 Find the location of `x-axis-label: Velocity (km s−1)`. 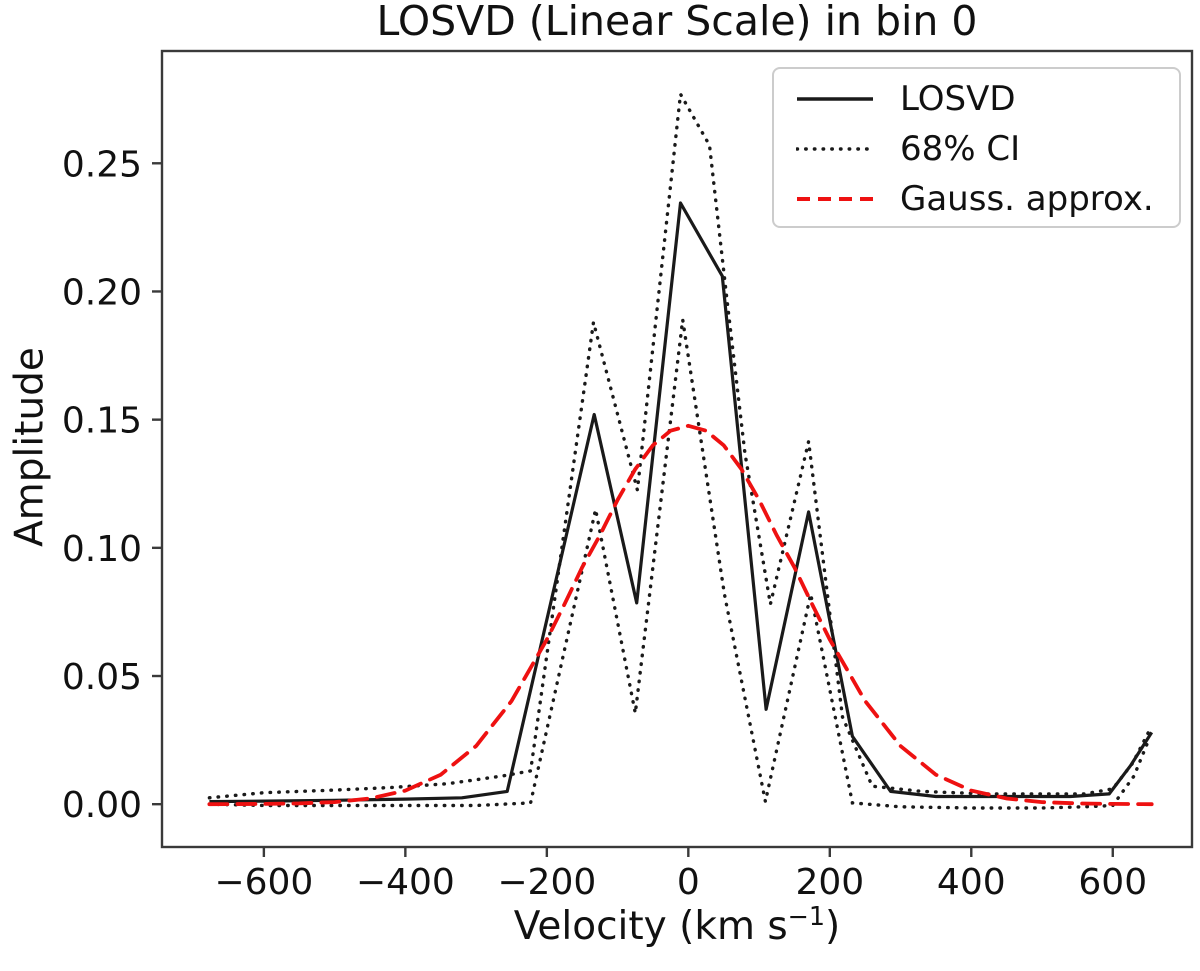

x-axis-label: Velocity (km s−1) is located at coordinates (677, 925).